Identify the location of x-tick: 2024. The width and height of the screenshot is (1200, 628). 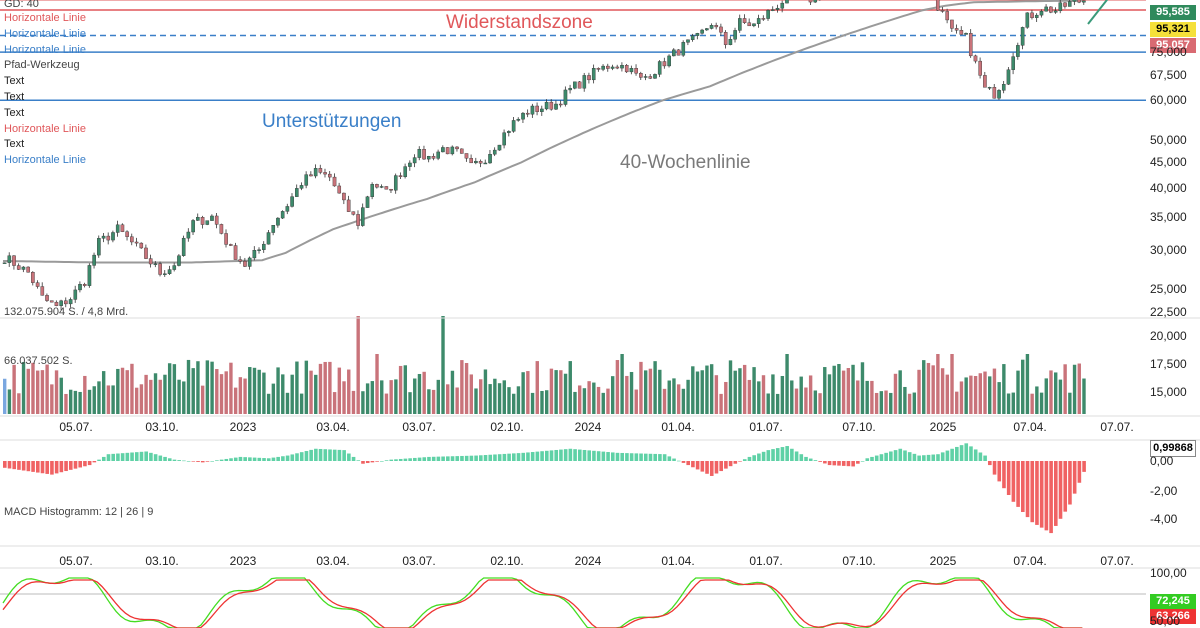
(588, 427).